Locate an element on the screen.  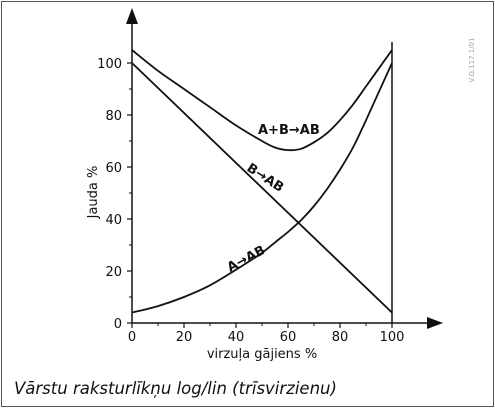
x-tick-label: 0 is located at coordinates (132, 337).